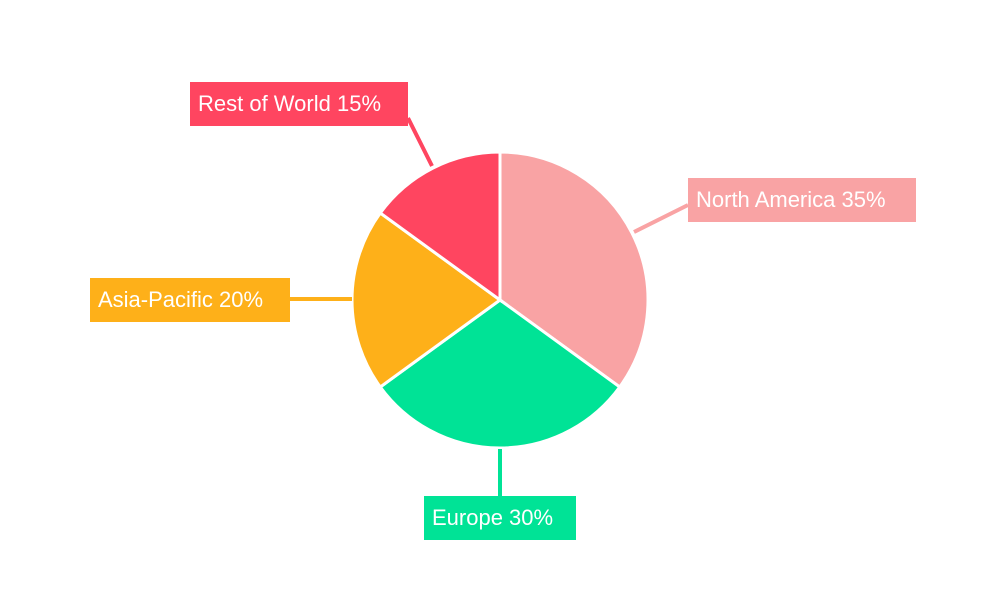 This screenshot has width=1000, height=600. I want to click on pie-slice-north-america, so click(574, 270).